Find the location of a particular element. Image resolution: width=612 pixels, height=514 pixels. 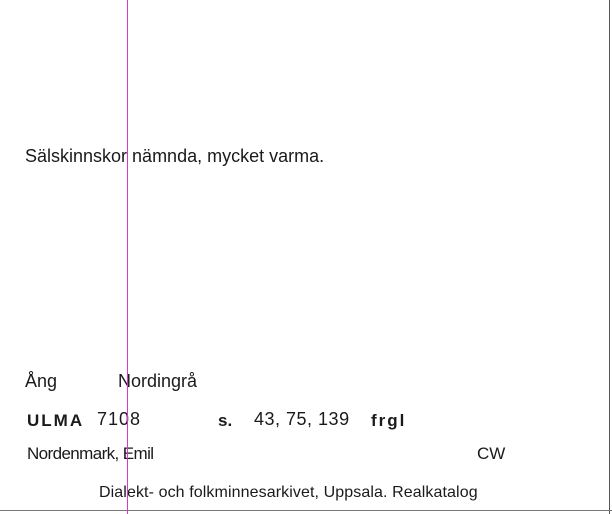

page-label: s. is located at coordinates (225, 420).